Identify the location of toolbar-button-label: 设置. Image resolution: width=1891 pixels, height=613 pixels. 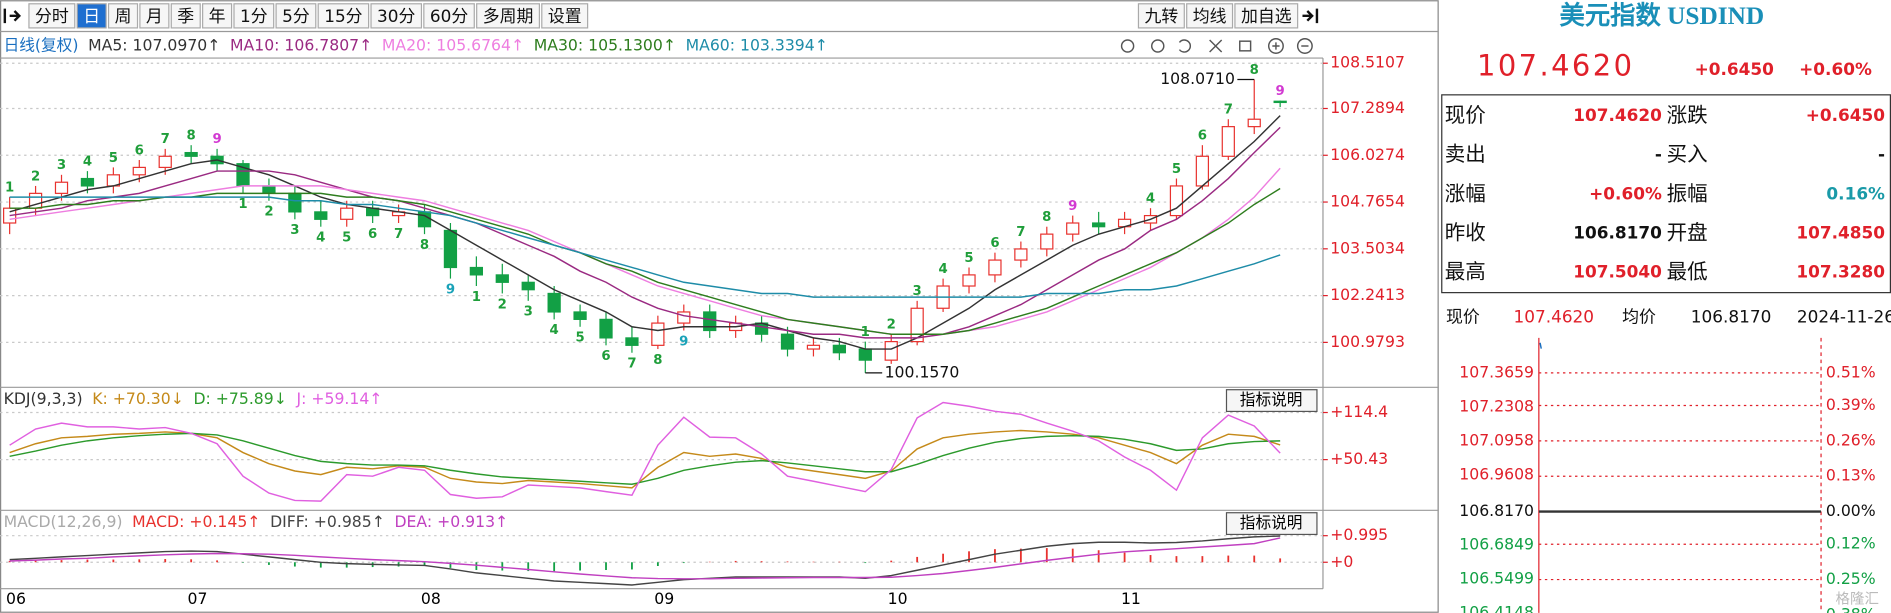
(565, 16).